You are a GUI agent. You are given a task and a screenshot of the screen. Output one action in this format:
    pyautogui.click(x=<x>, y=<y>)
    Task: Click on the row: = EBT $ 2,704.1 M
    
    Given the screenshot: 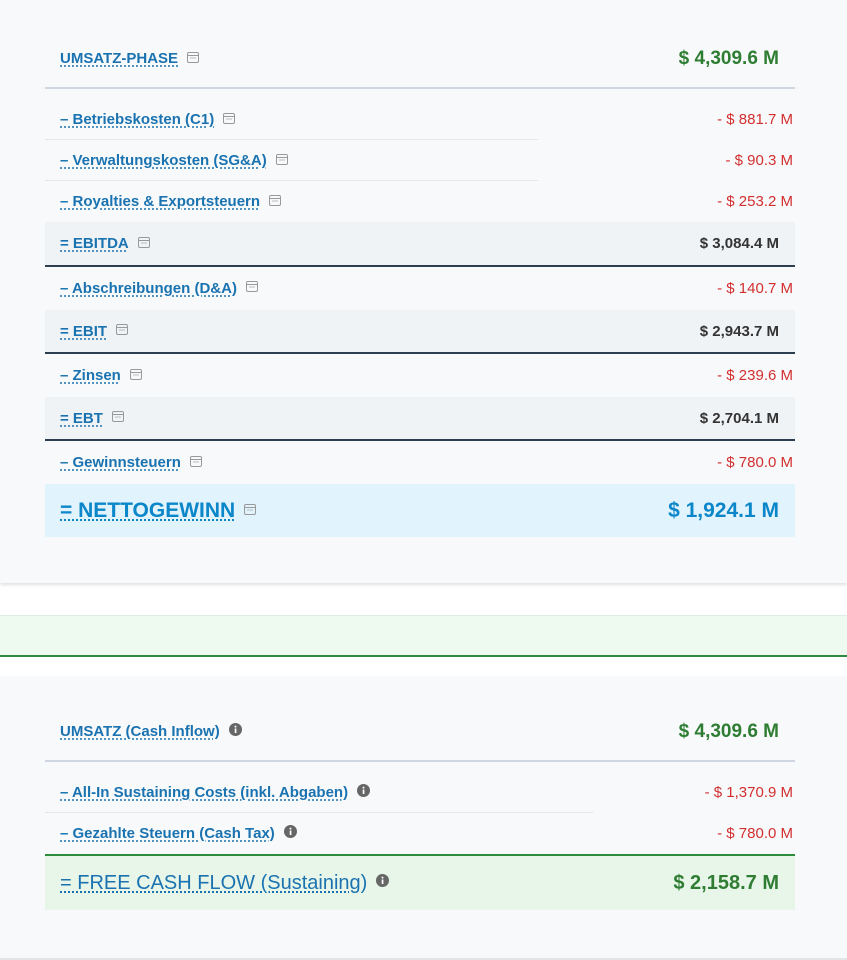 What is the action you would take?
    pyautogui.click(x=420, y=419)
    